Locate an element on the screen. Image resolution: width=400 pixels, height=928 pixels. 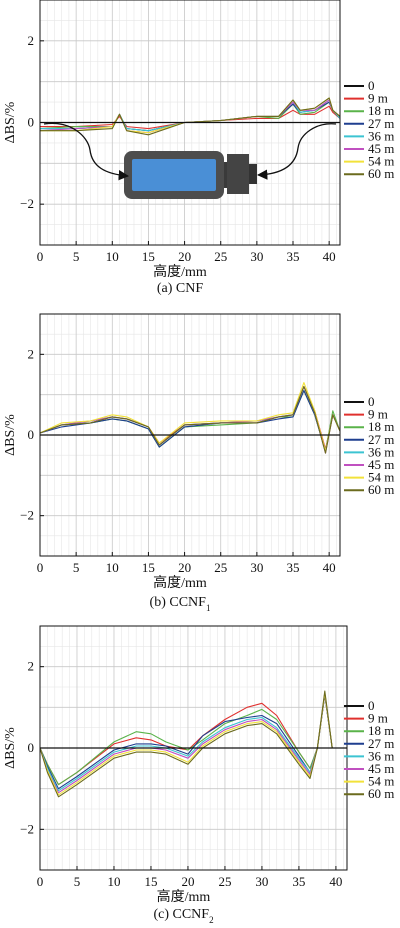
vial-cap-tip is located at coordinates (253, 174).